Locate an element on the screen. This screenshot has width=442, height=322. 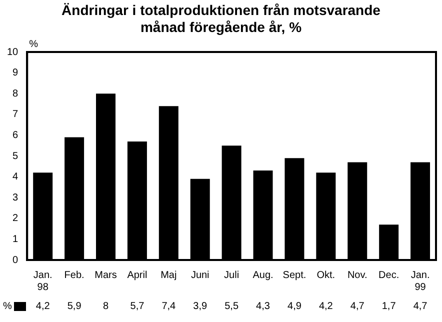
x-tick-label: Okt. is located at coordinates (326, 275).